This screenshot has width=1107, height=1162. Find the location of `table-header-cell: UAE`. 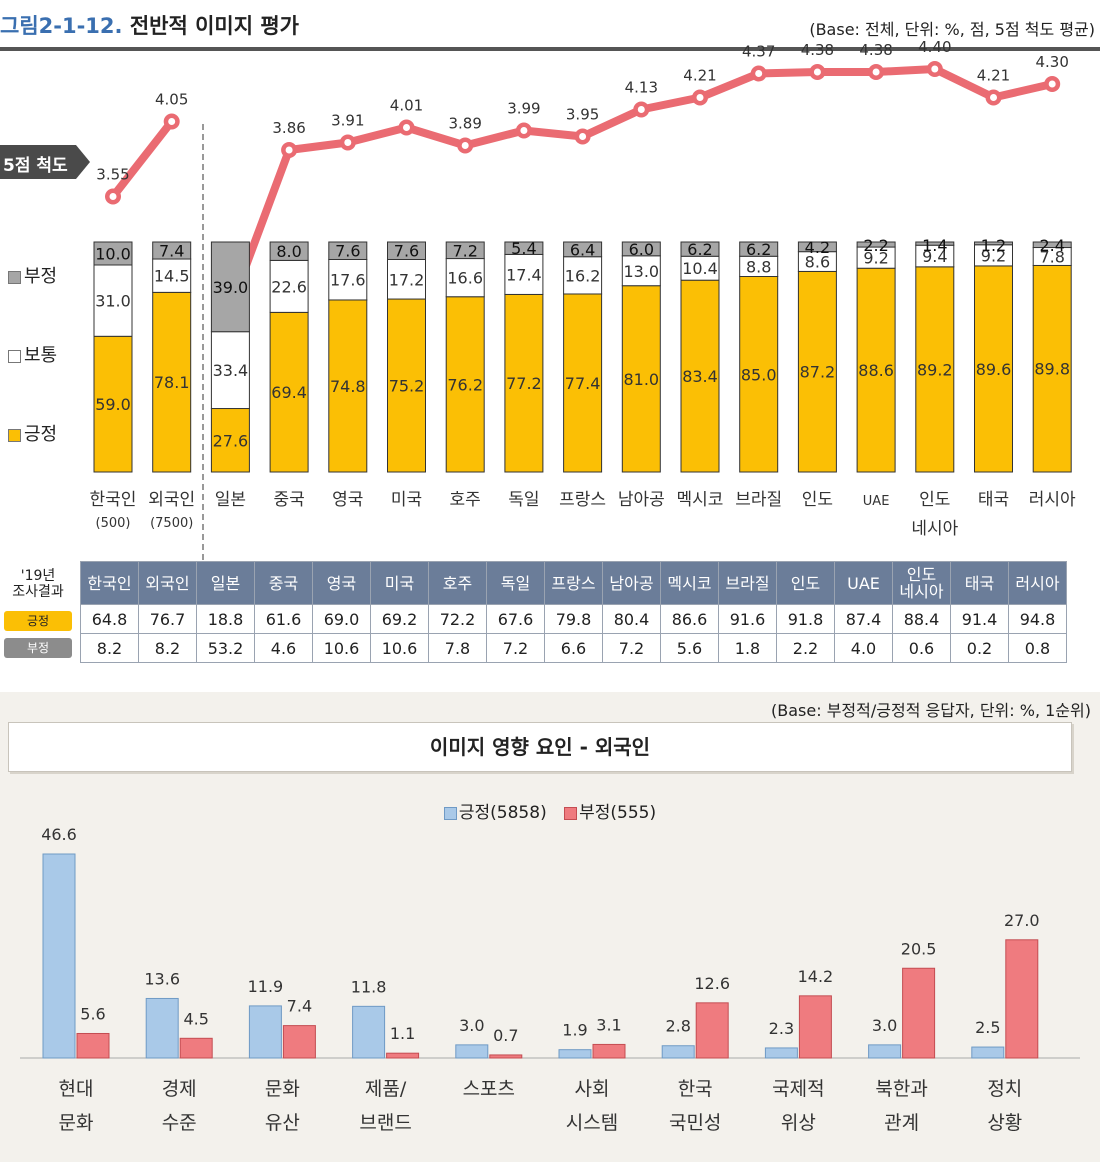

table-header-cell: UAE is located at coordinates (863, 583).